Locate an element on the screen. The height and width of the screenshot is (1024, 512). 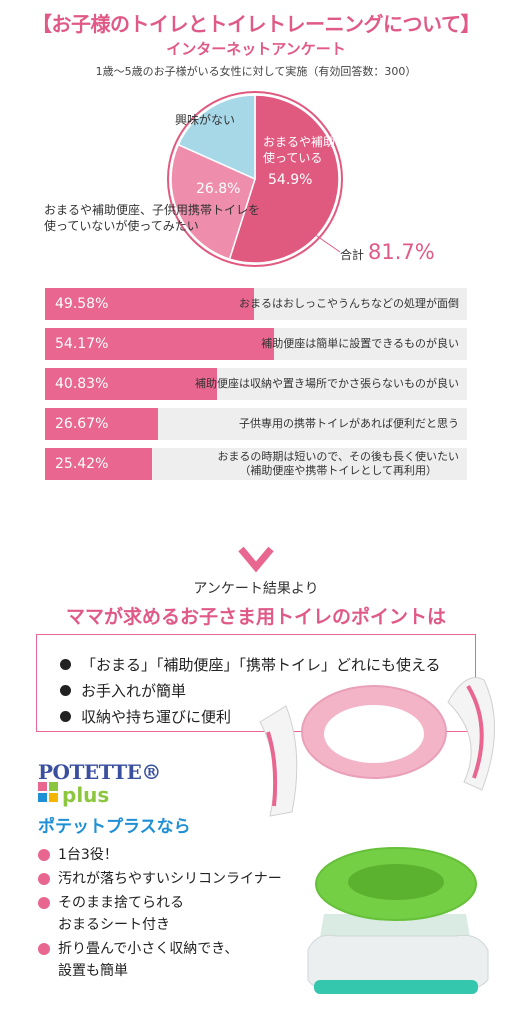
point-item: 収納や持ち運びに便利 is located at coordinates (250, 717).